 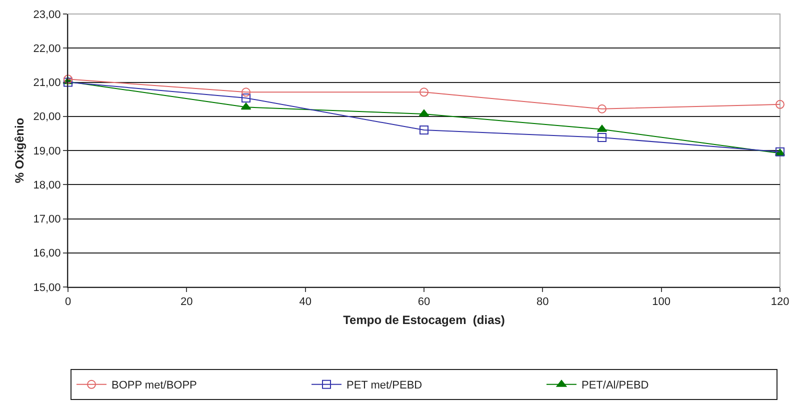 I want to click on x-tick-label: 120, so click(x=780, y=302).